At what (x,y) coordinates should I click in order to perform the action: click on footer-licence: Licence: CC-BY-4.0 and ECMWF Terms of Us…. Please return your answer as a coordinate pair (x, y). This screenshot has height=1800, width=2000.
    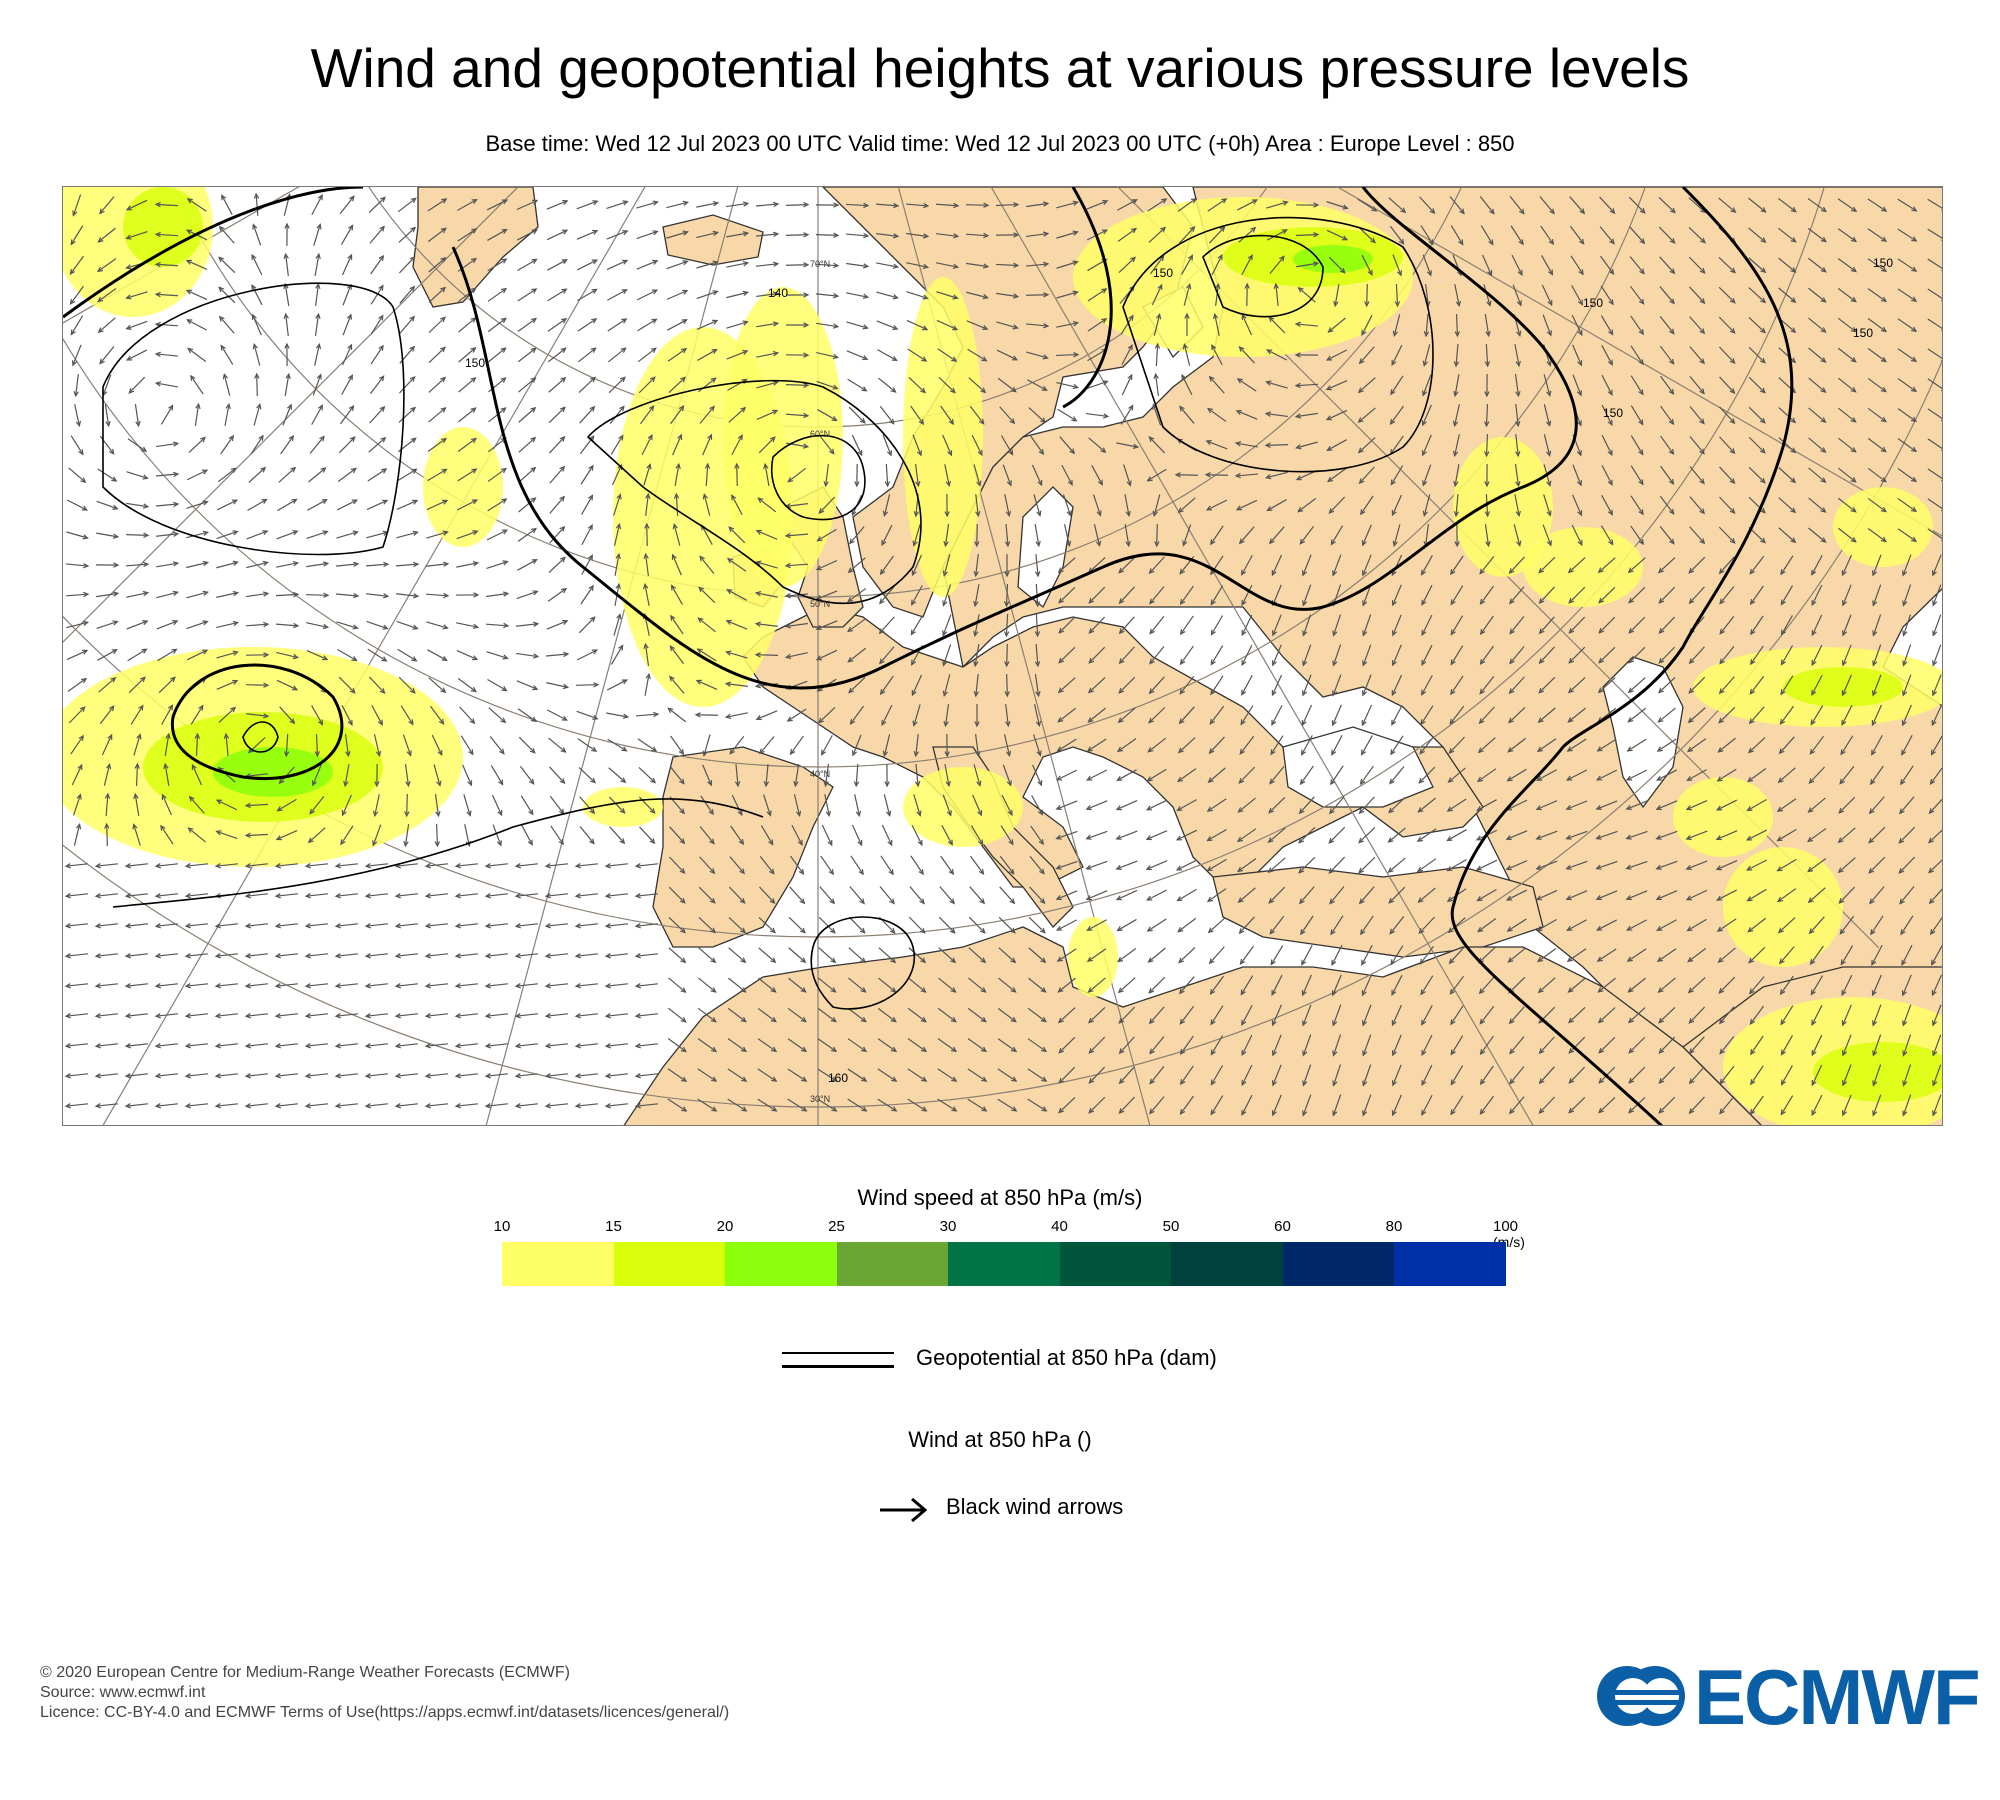
    Looking at the image, I should click on (385, 1712).